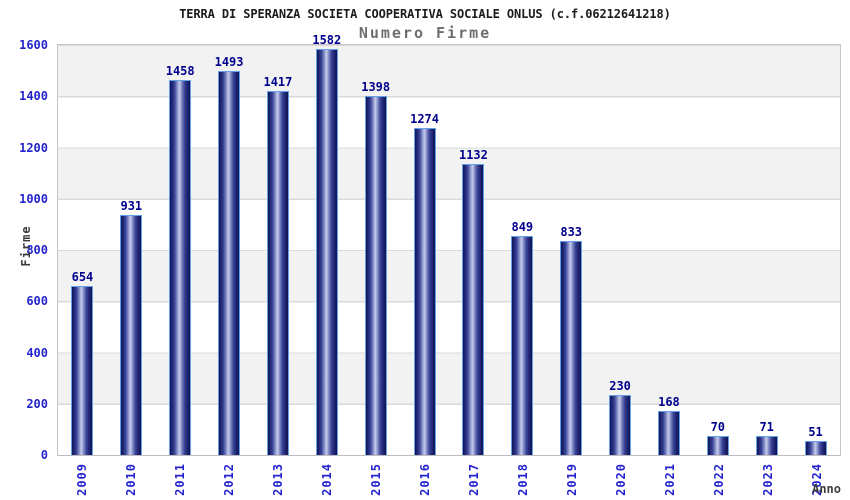 This screenshot has width=850, height=500. I want to click on x-axis-title: Anno, so click(826, 489).